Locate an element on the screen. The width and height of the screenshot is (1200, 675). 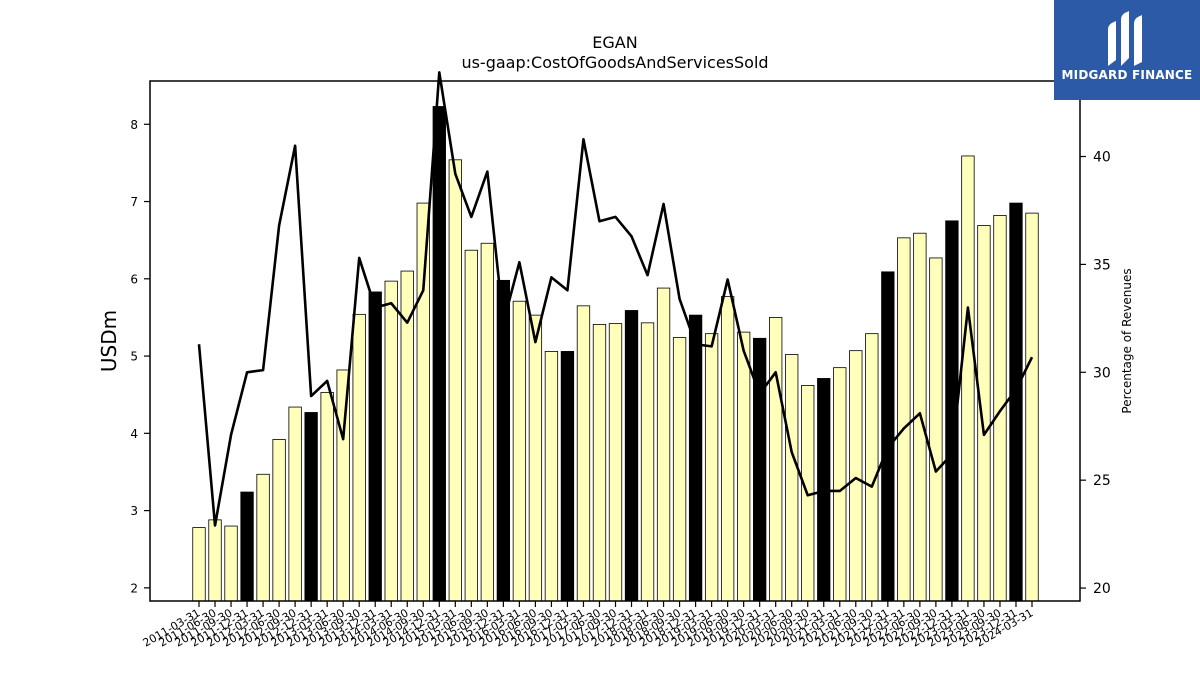
y-tick-label: 5 is located at coordinates (134, 357).